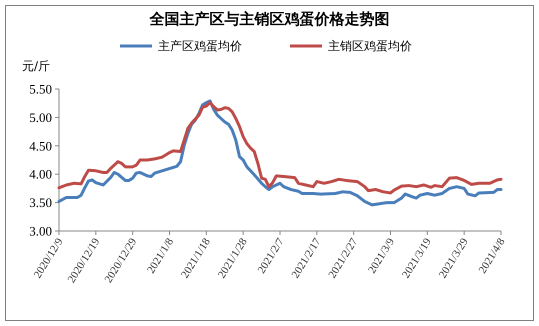  I want to click on y-tick-label: 4.50, so click(40, 146).